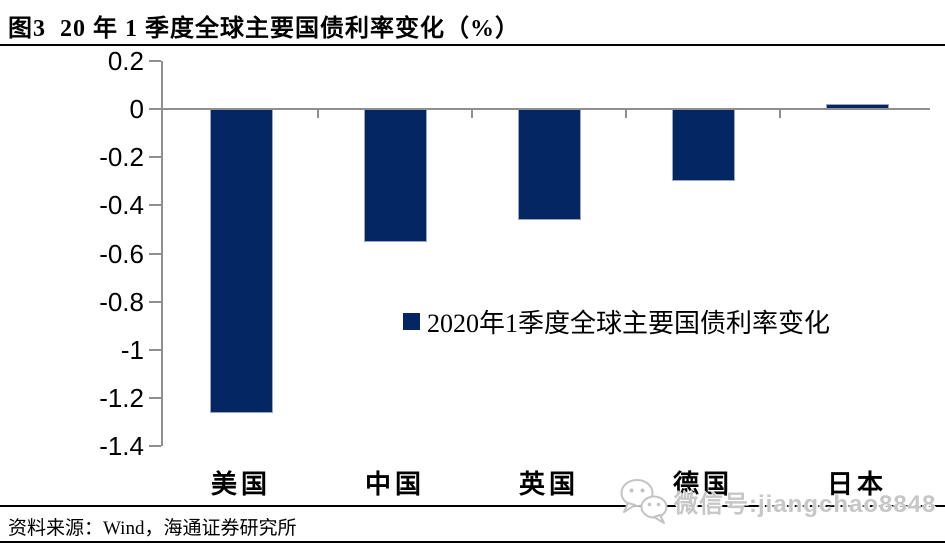 The image size is (945, 545). What do you see at coordinates (805, 504) in the screenshot?
I see `watermark-text: 微信号:jiangchao8848` at bounding box center [805, 504].